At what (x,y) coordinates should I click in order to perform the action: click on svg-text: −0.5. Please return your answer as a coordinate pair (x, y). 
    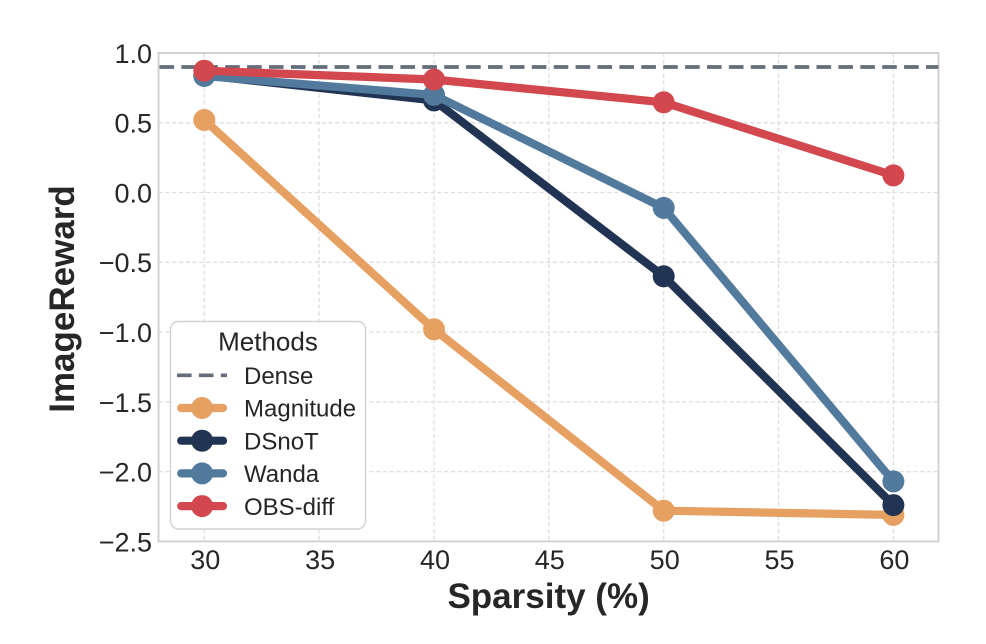
    Looking at the image, I should click on (125, 263).